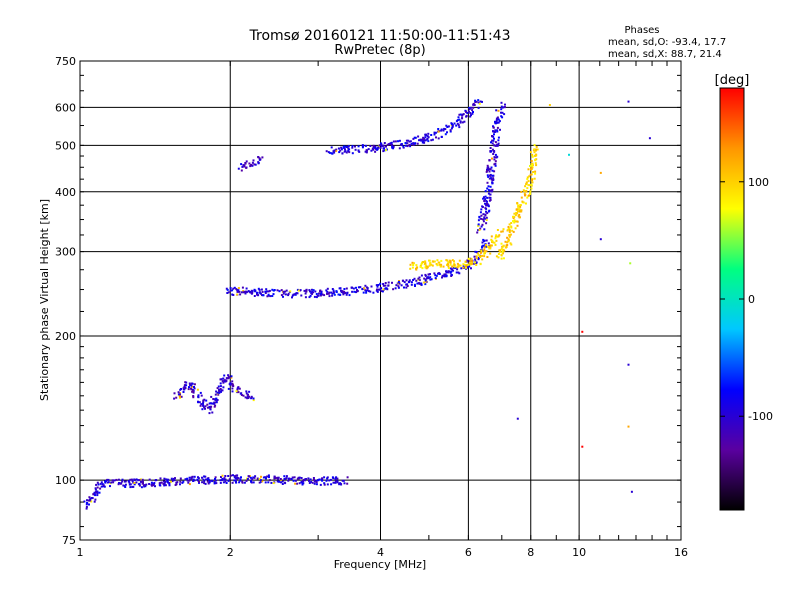 The height and width of the screenshot is (600, 800). Describe the element at coordinates (65, 252) in the screenshot. I see `y-tick-label: 300` at that location.